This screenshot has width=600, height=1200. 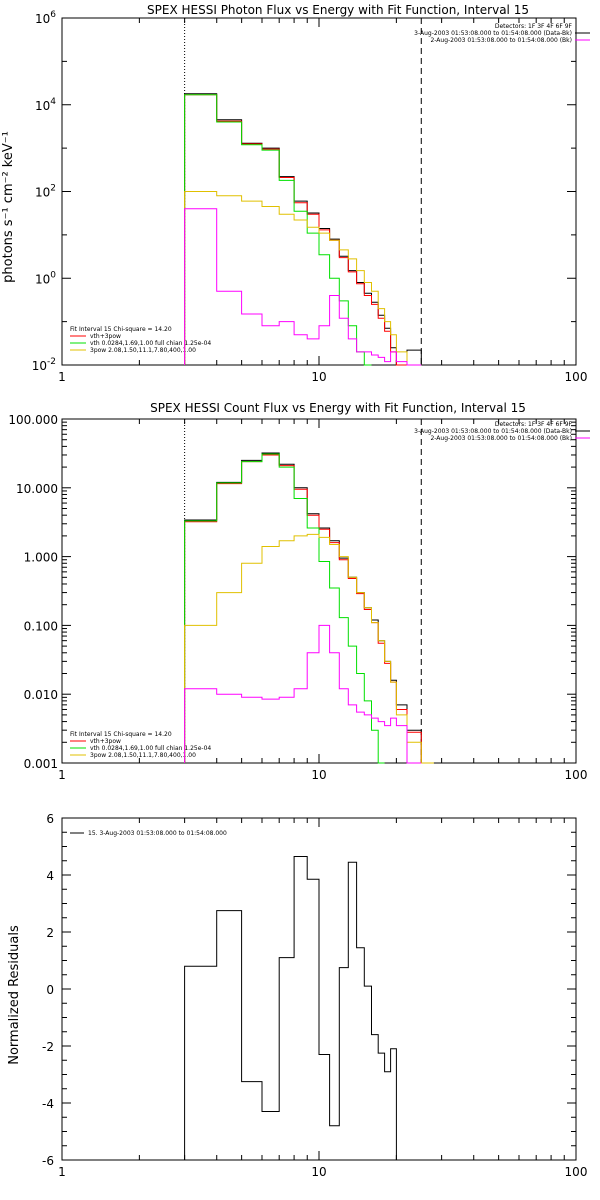 What do you see at coordinates (50, 876) in the screenshot?
I see `y-tick-label: 4` at bounding box center [50, 876].